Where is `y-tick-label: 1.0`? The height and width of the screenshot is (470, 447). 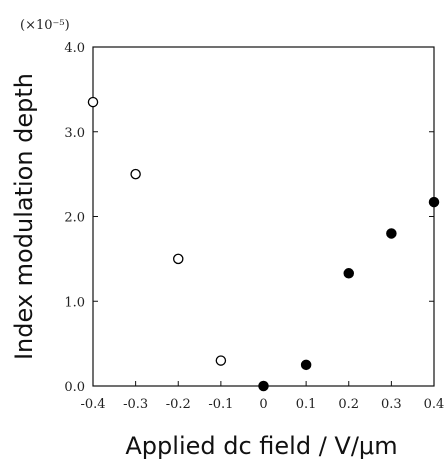 y-tick-label: 1.0 is located at coordinates (74, 302).